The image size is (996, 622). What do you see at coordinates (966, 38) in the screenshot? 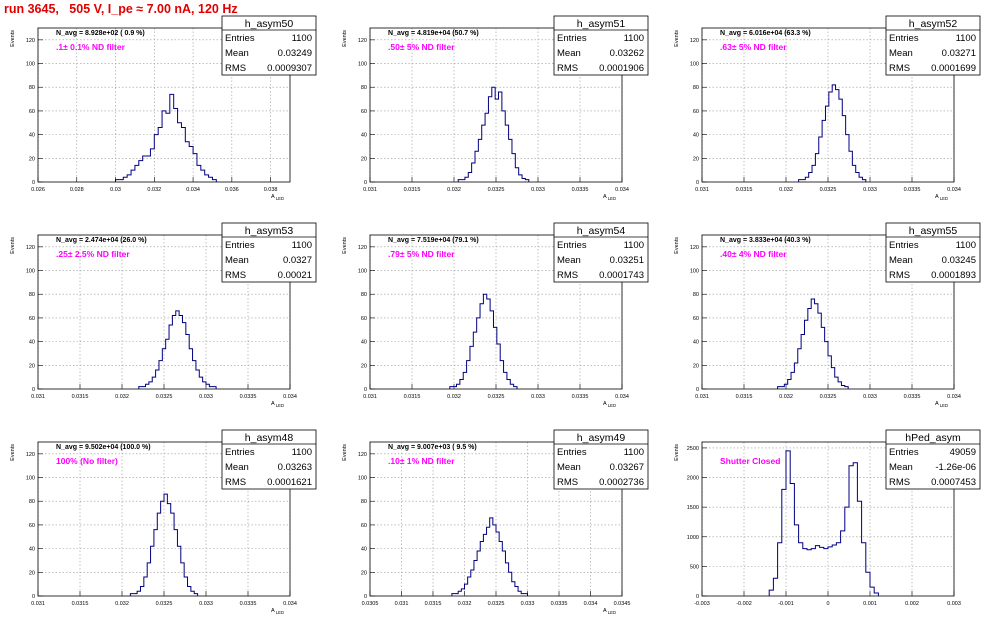
I see `stats-value-entries: 1100` at bounding box center [966, 38].